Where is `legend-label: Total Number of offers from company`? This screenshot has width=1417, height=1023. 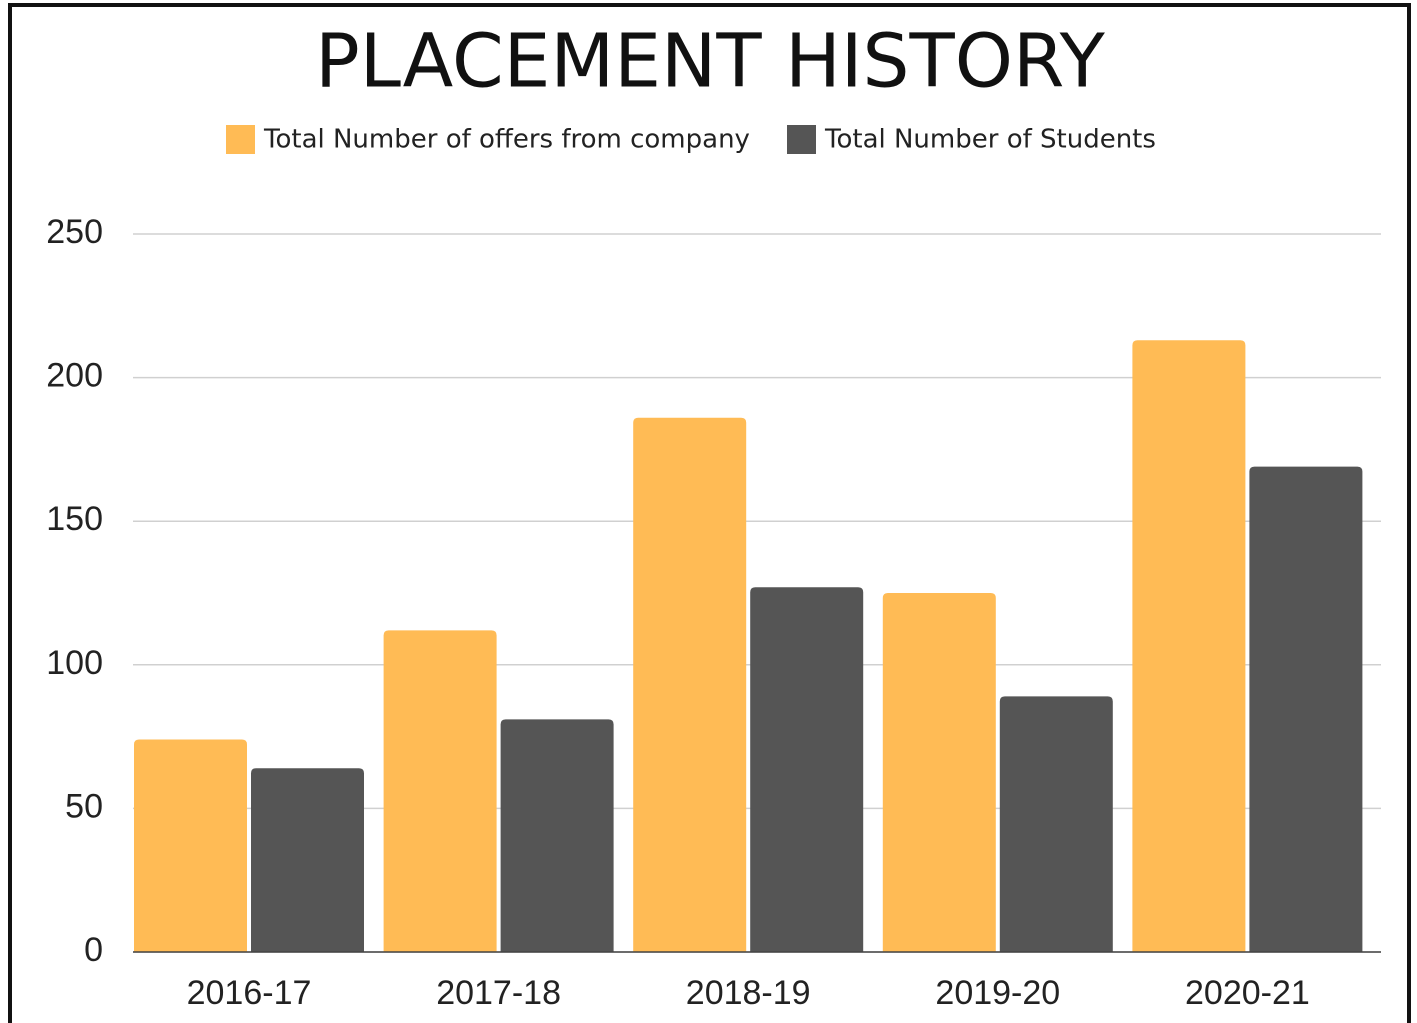
legend-label: Total Number of offers from company is located at coordinates (506, 140).